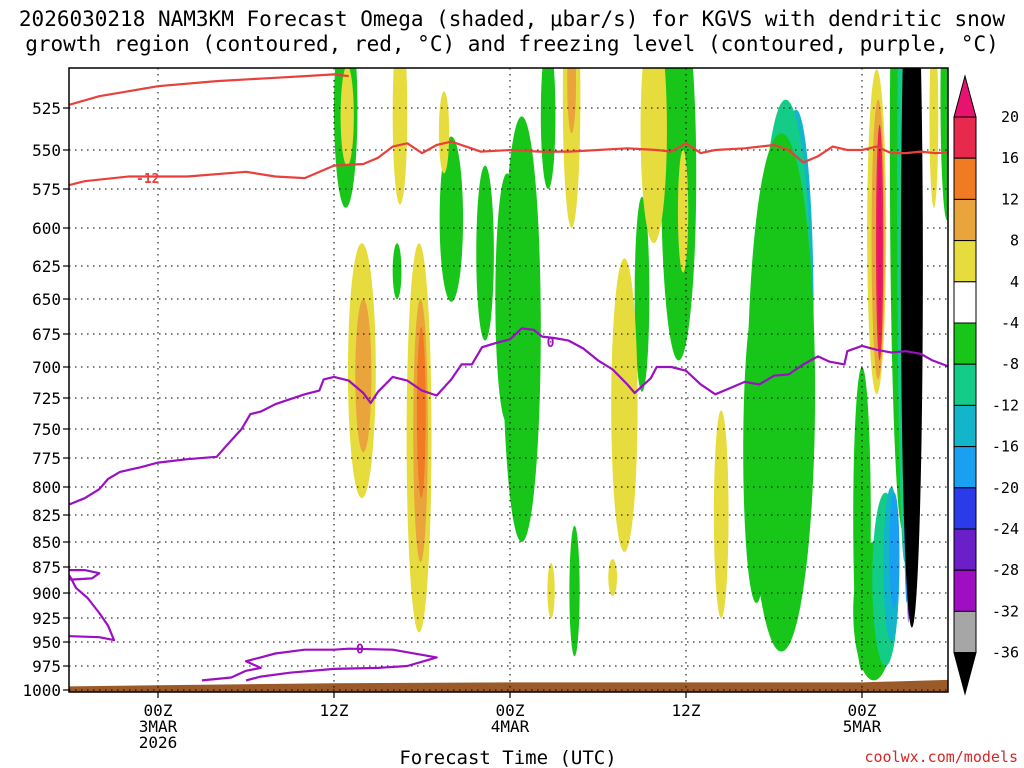 The height and width of the screenshot is (768, 1024). I want to click on colorbar-label-13: -36, so click(1005, 653).